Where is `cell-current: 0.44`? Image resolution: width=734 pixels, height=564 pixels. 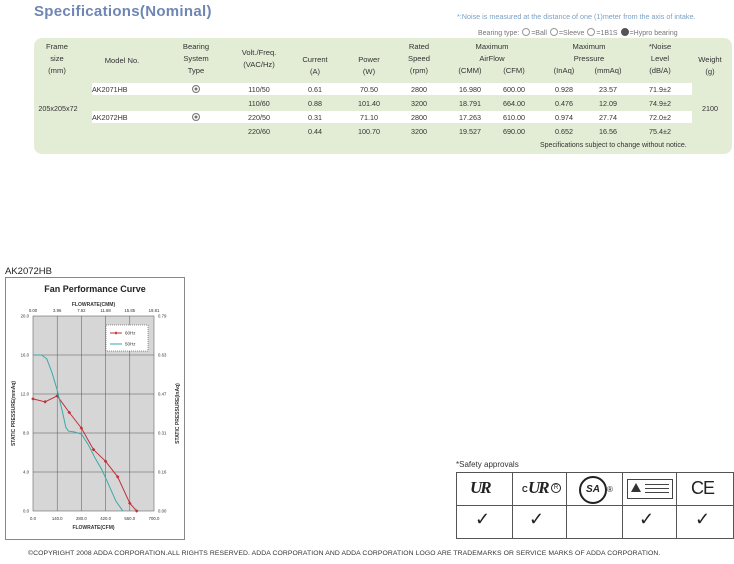 cell-current: 0.44 is located at coordinates (315, 131).